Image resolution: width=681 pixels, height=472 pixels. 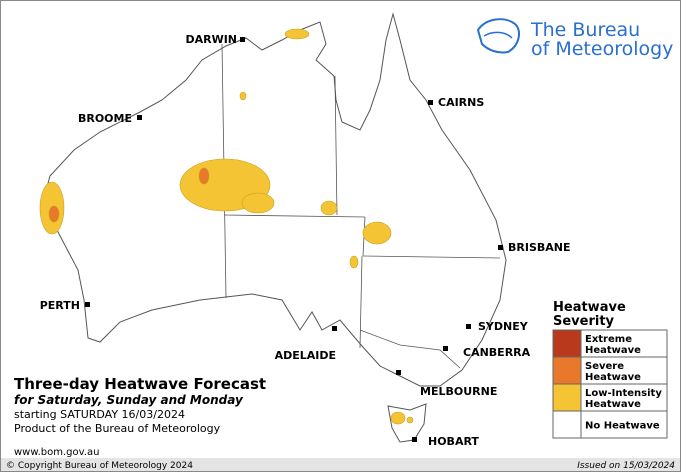 What do you see at coordinates (140, 384) in the screenshot?
I see `title: Three-day Heatwave Forecast` at bounding box center [140, 384].